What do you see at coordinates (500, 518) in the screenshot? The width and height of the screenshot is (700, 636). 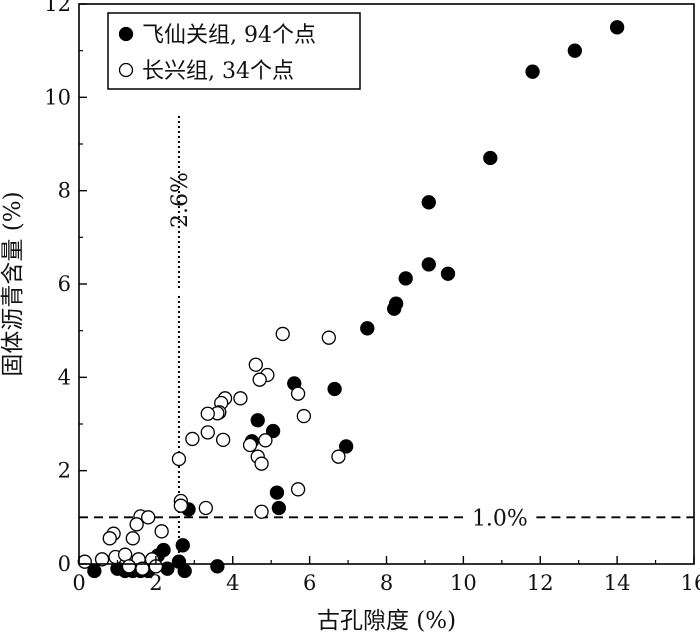 I see `horizontal-threshold-label: 1.0%` at bounding box center [500, 518].